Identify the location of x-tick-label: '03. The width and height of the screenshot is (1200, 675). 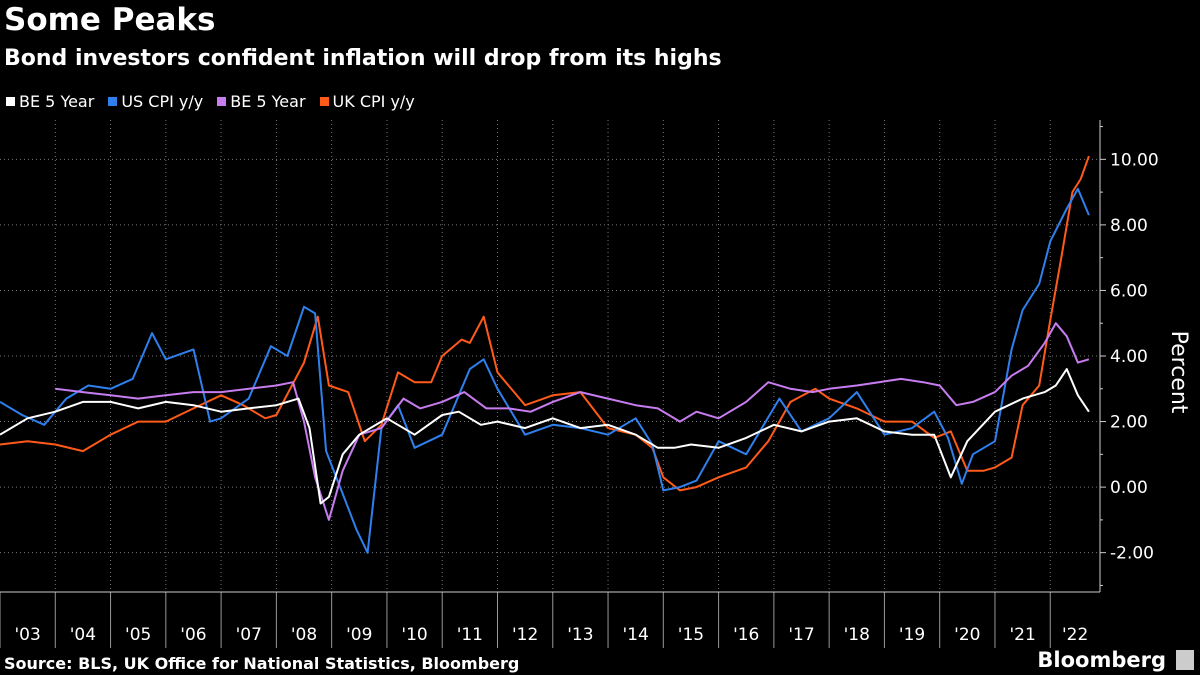
(27, 635).